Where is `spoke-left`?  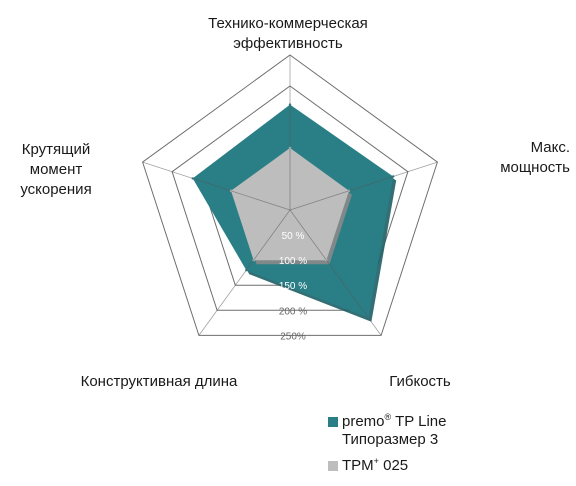 spoke-left is located at coordinates (216, 186).